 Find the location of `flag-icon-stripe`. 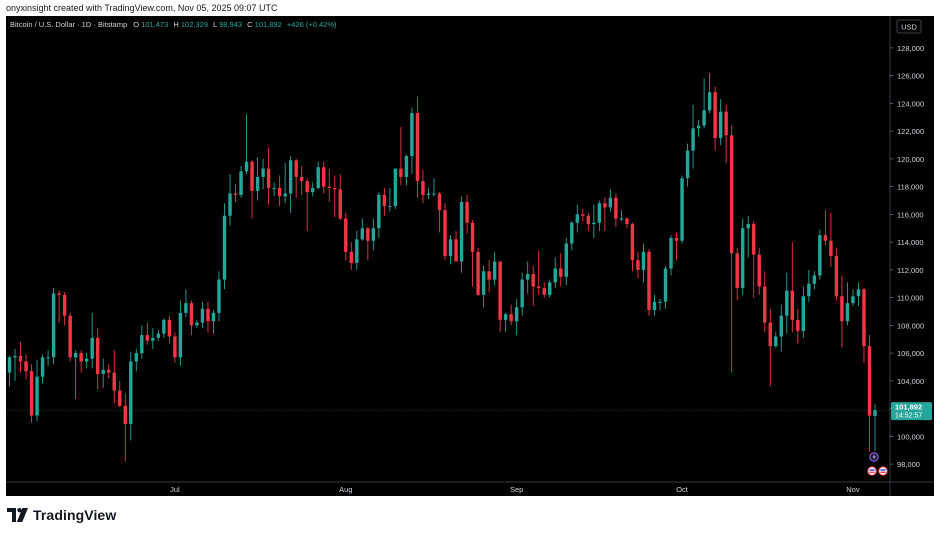

flag-icon-stripe is located at coordinates (872, 472).